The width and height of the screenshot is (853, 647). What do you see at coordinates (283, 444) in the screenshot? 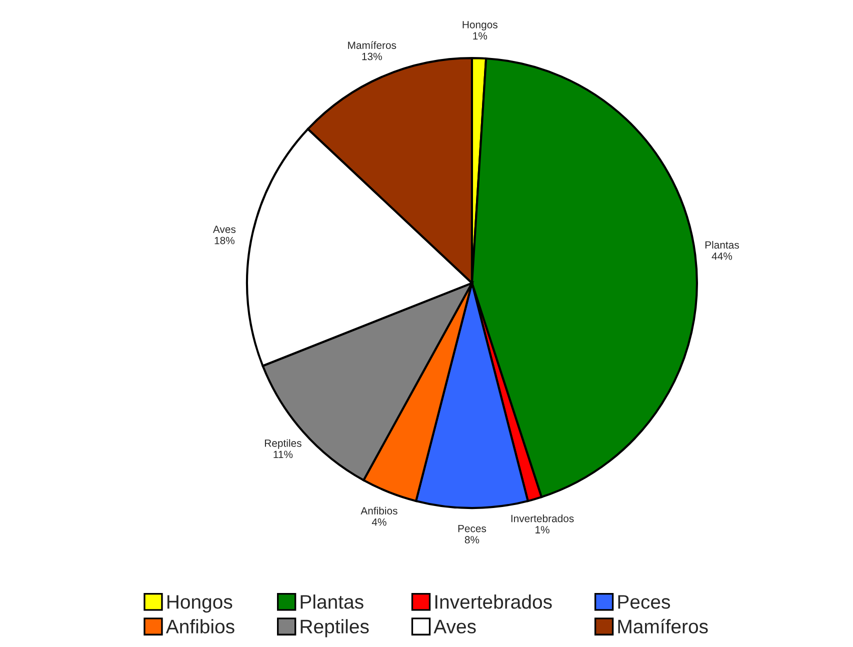
I see `slice-label: Reptiles` at bounding box center [283, 444].